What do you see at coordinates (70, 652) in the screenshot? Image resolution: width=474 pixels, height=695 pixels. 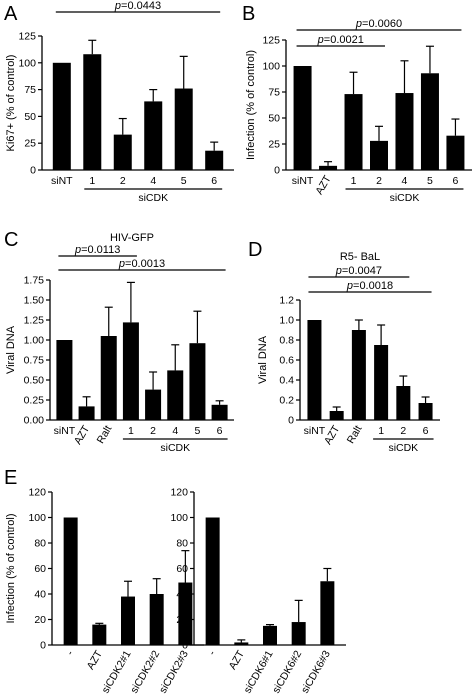 I see `x-tick-label-e1: -` at bounding box center [70, 652].